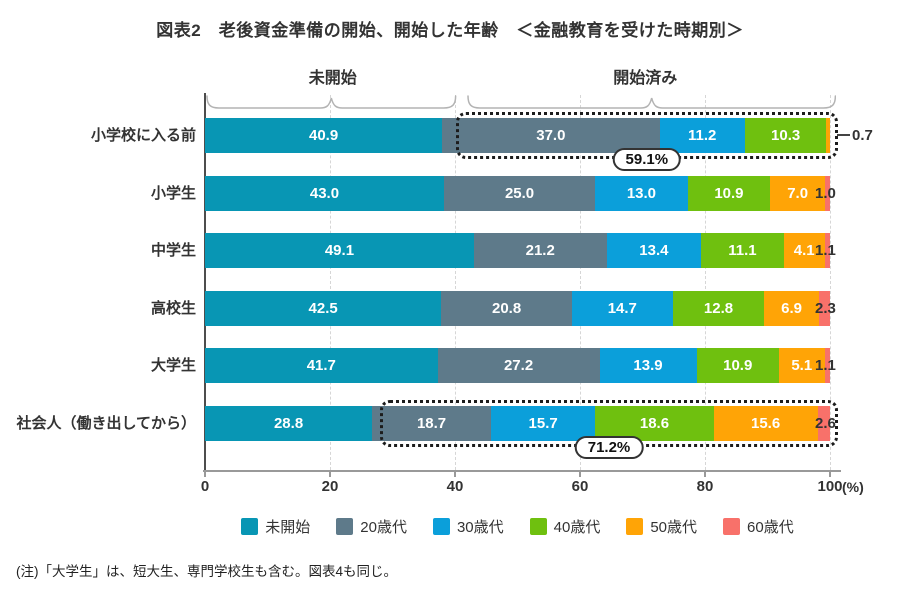 The width and height of the screenshot is (900, 600). I want to click on legend-item: 未開始, so click(275, 526).